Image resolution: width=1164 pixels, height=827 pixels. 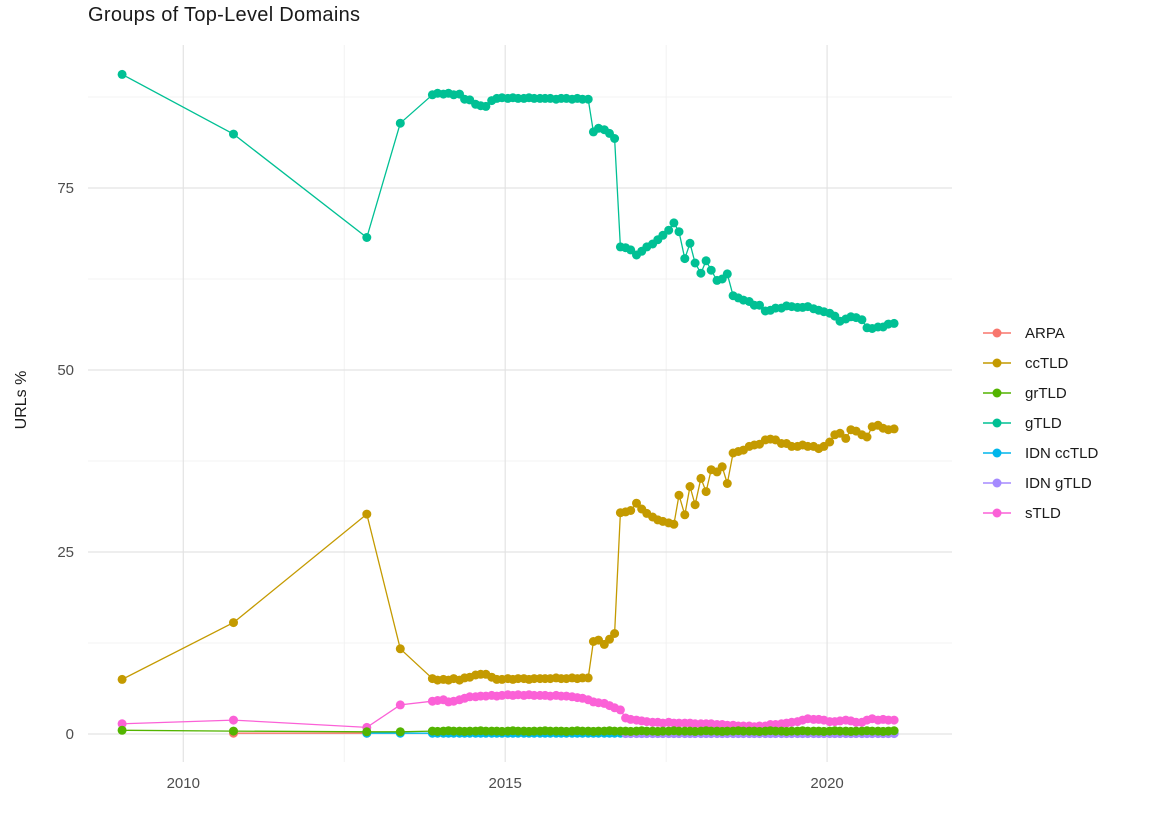 I want to click on series-sTLD, so click(x=508, y=711).